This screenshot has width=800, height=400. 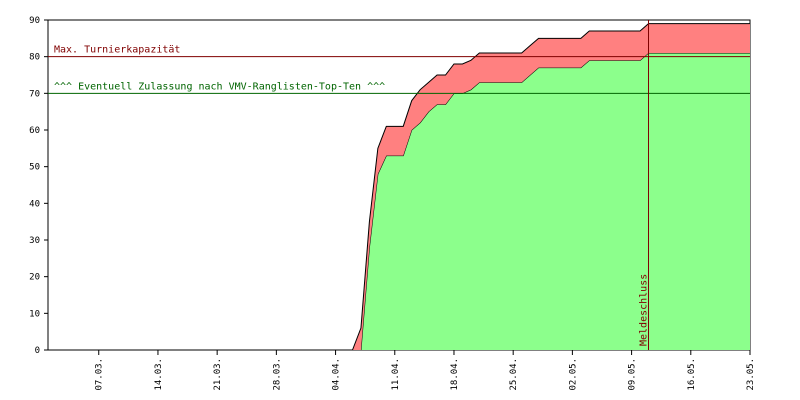 I want to click on y-tick-label: 30, so click(x=34, y=241).